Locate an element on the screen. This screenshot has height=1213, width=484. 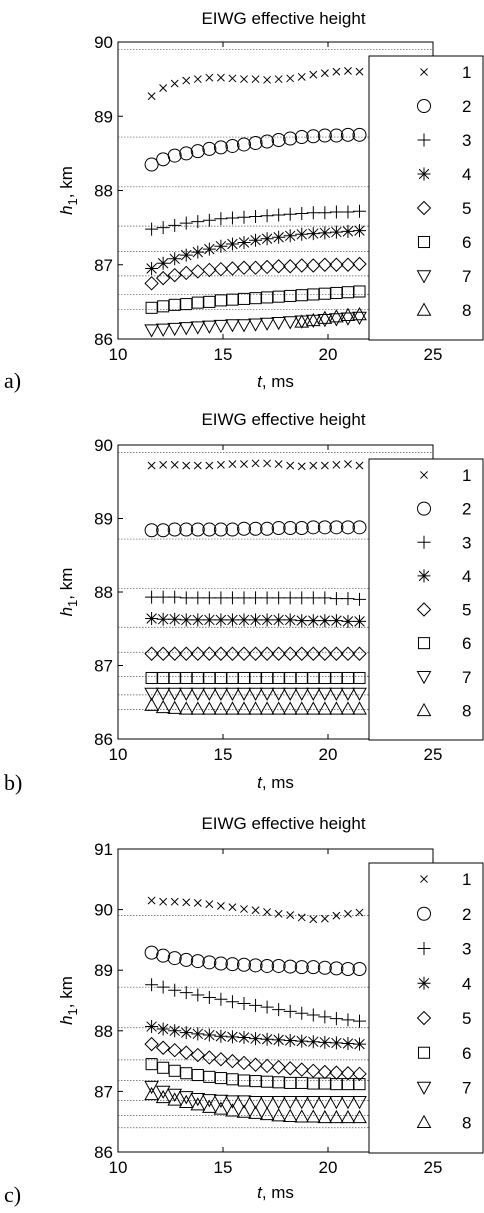
legend-label: 1 is located at coordinates (466, 475).